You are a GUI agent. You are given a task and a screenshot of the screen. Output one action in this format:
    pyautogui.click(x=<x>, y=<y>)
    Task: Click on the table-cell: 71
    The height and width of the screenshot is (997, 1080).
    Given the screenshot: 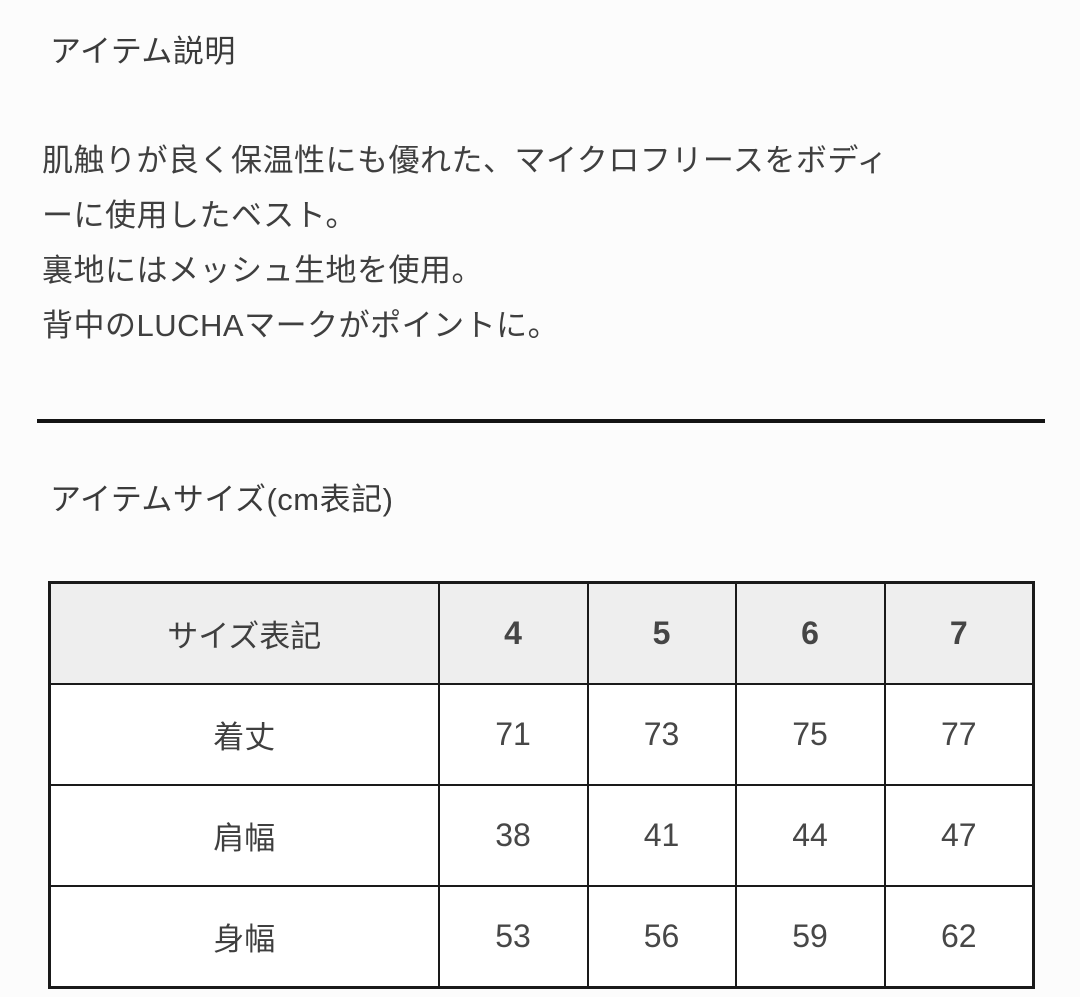 What is the action you would take?
    pyautogui.click(x=513, y=734)
    